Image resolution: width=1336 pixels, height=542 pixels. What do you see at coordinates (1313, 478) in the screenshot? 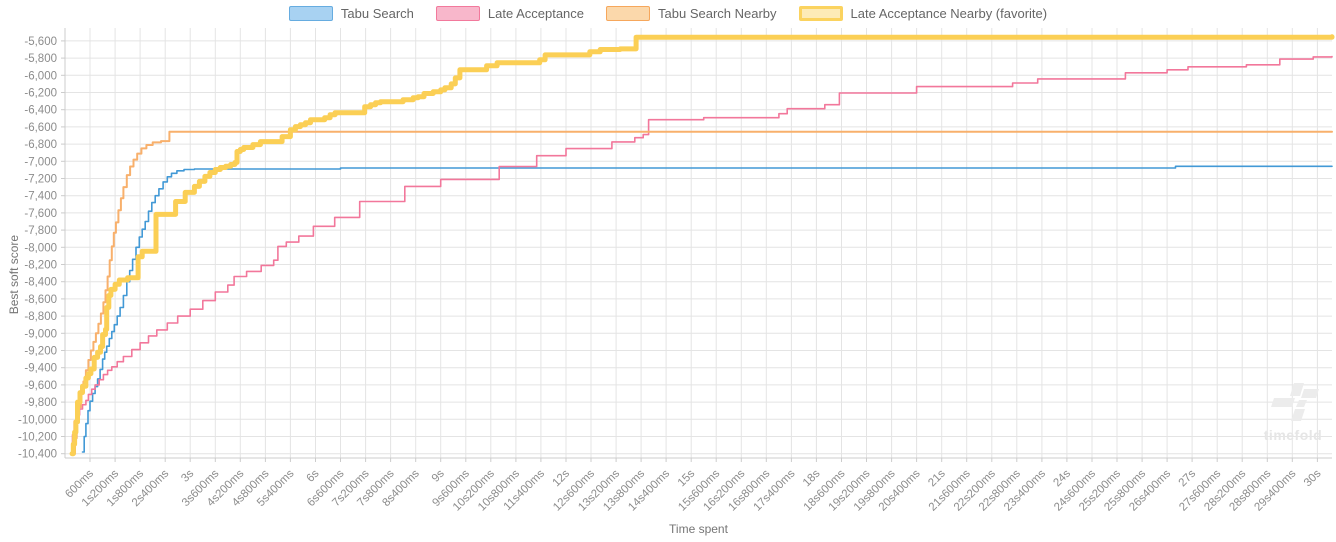
I see `x-tick-label: 30s` at bounding box center [1313, 478].